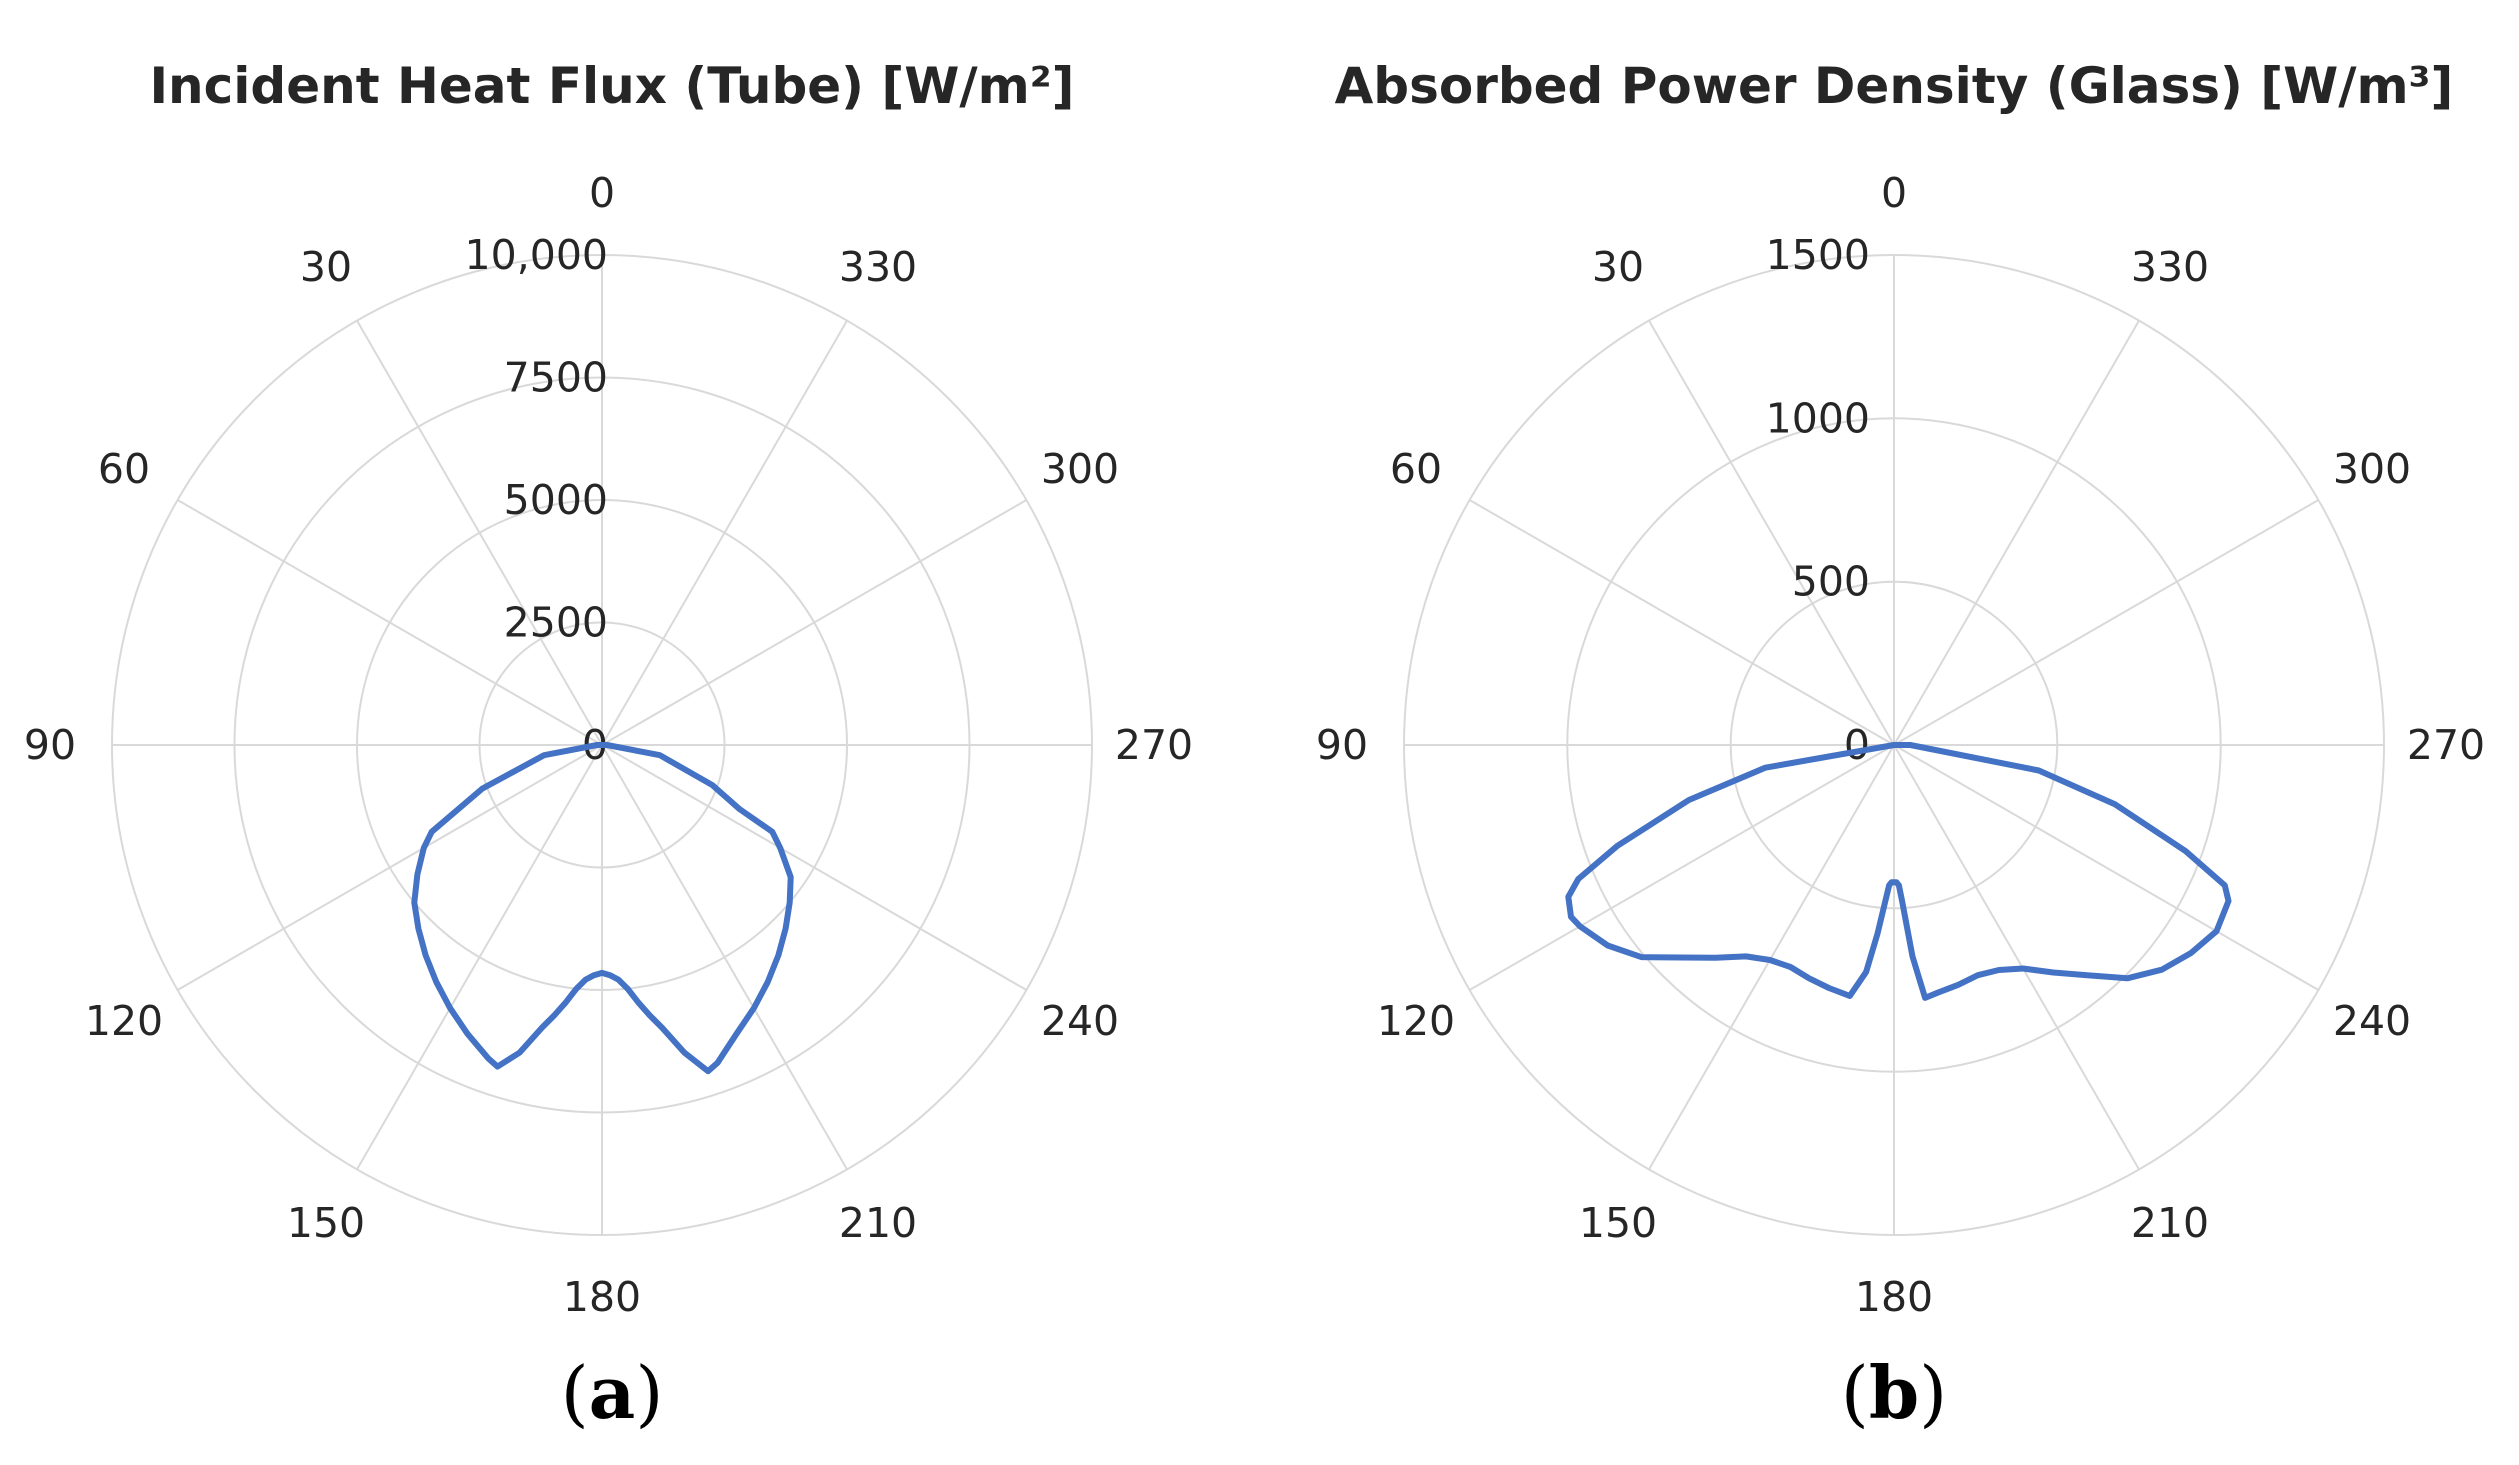 This screenshot has height=1465, width=2519. What do you see at coordinates (1894, 86) in the screenshot?
I see `chart-b-title: Absorbed Power Density (Glass) [W/m³]` at bounding box center [1894, 86].